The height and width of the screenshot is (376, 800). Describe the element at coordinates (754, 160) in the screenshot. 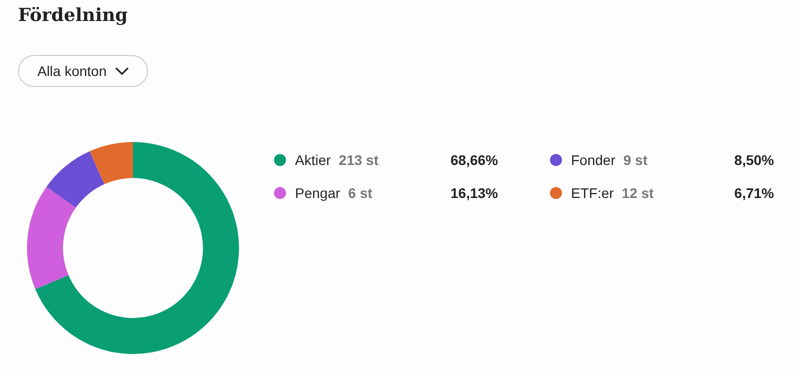

I see `data-label: 8,50%` at that location.